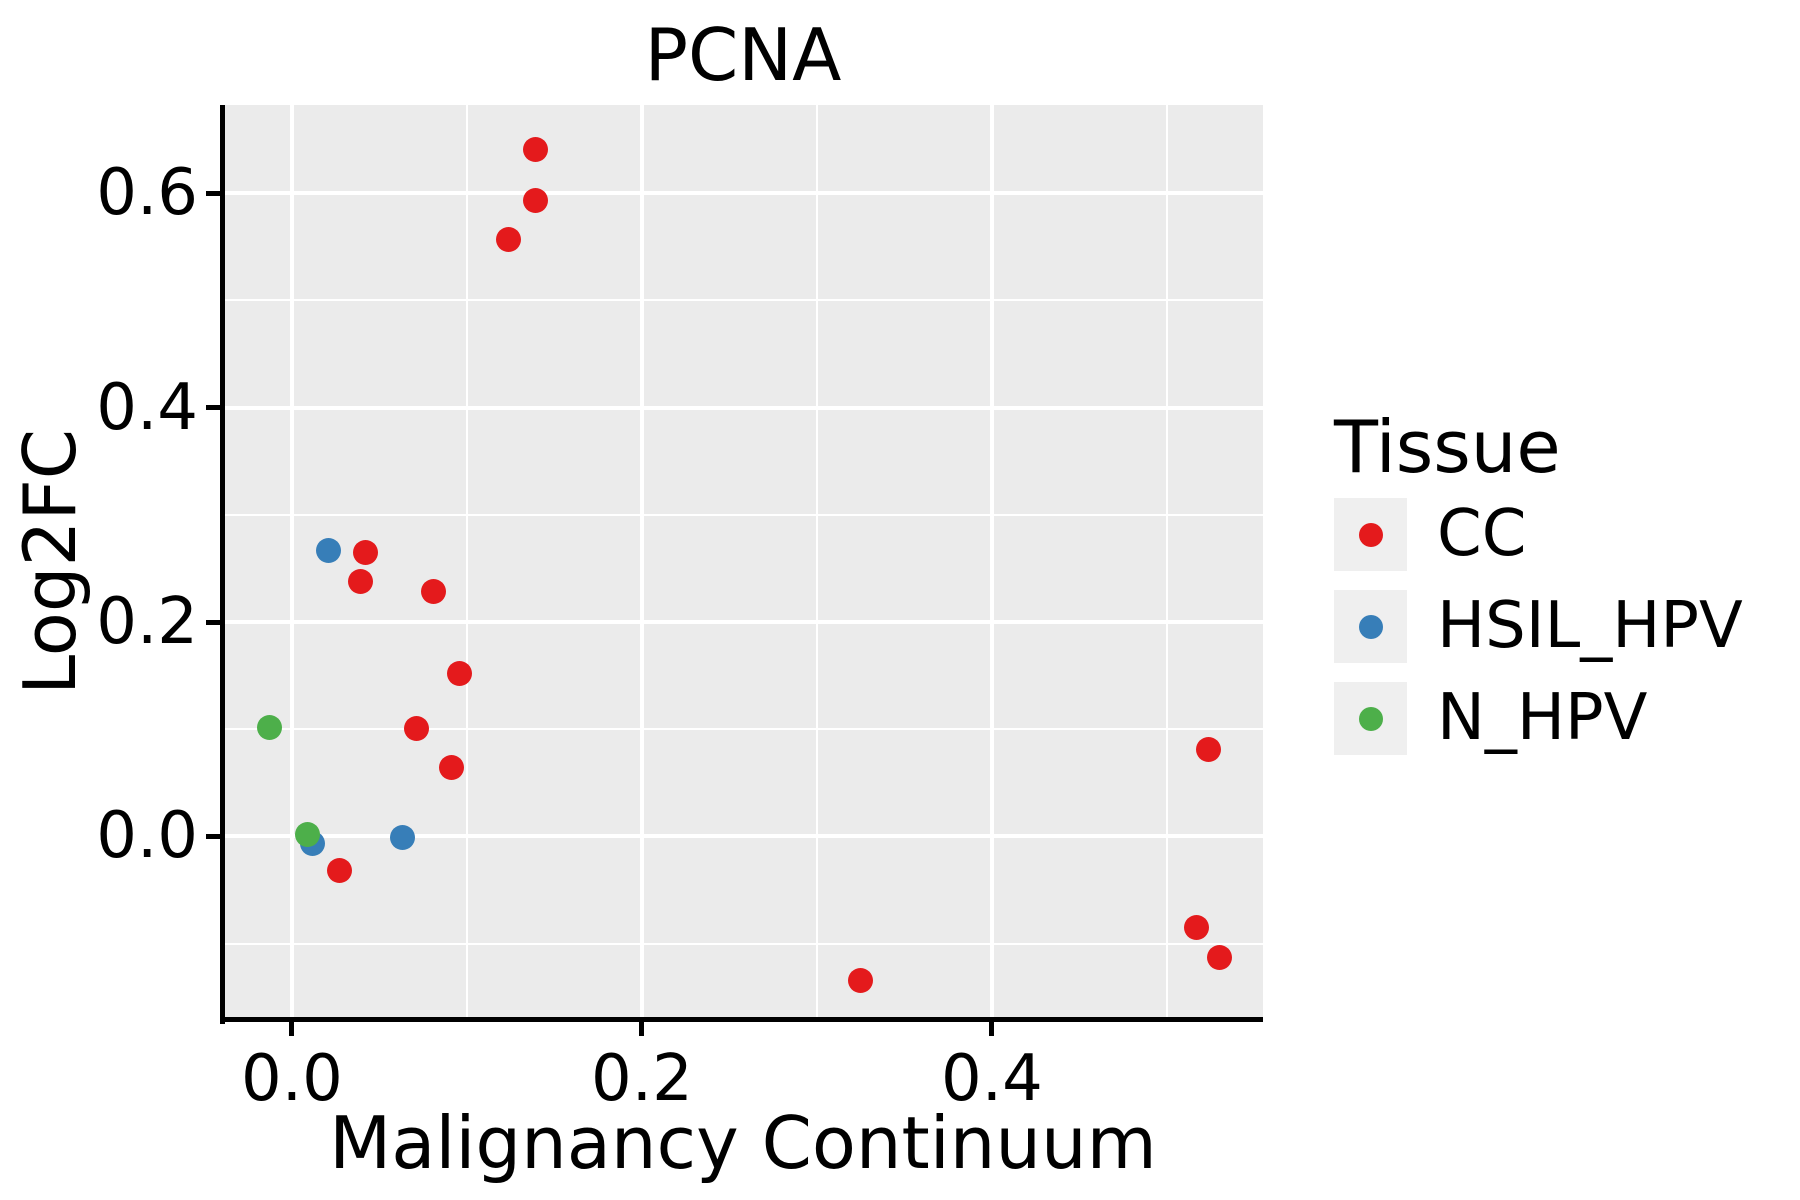 The image size is (1800, 1200). What do you see at coordinates (1538, 534) in the screenshot?
I see `legend-entry-CC: CC` at bounding box center [1538, 534].